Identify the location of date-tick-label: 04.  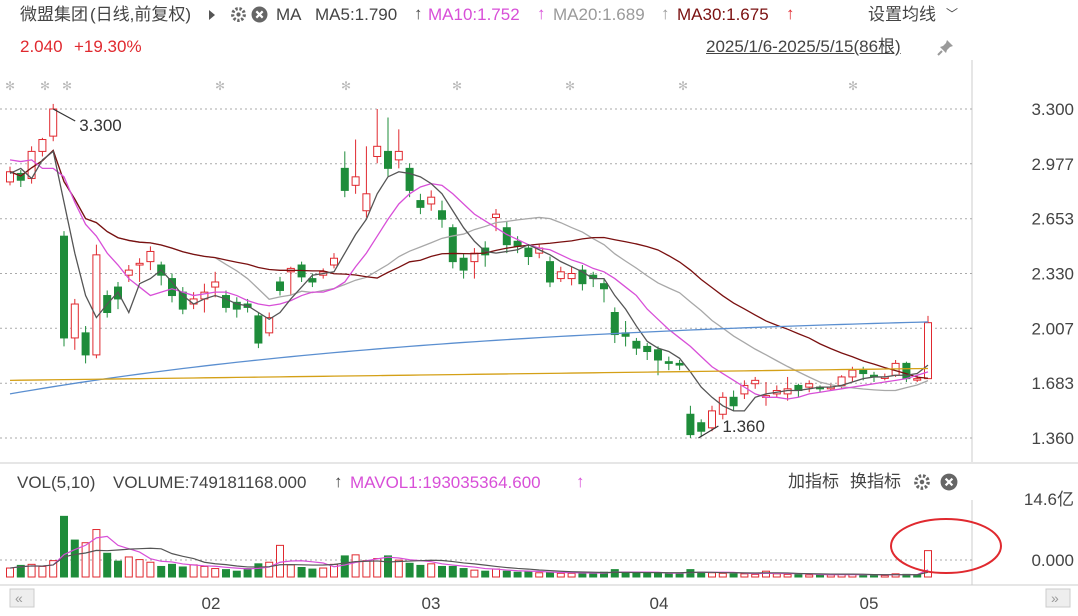
(659, 603).